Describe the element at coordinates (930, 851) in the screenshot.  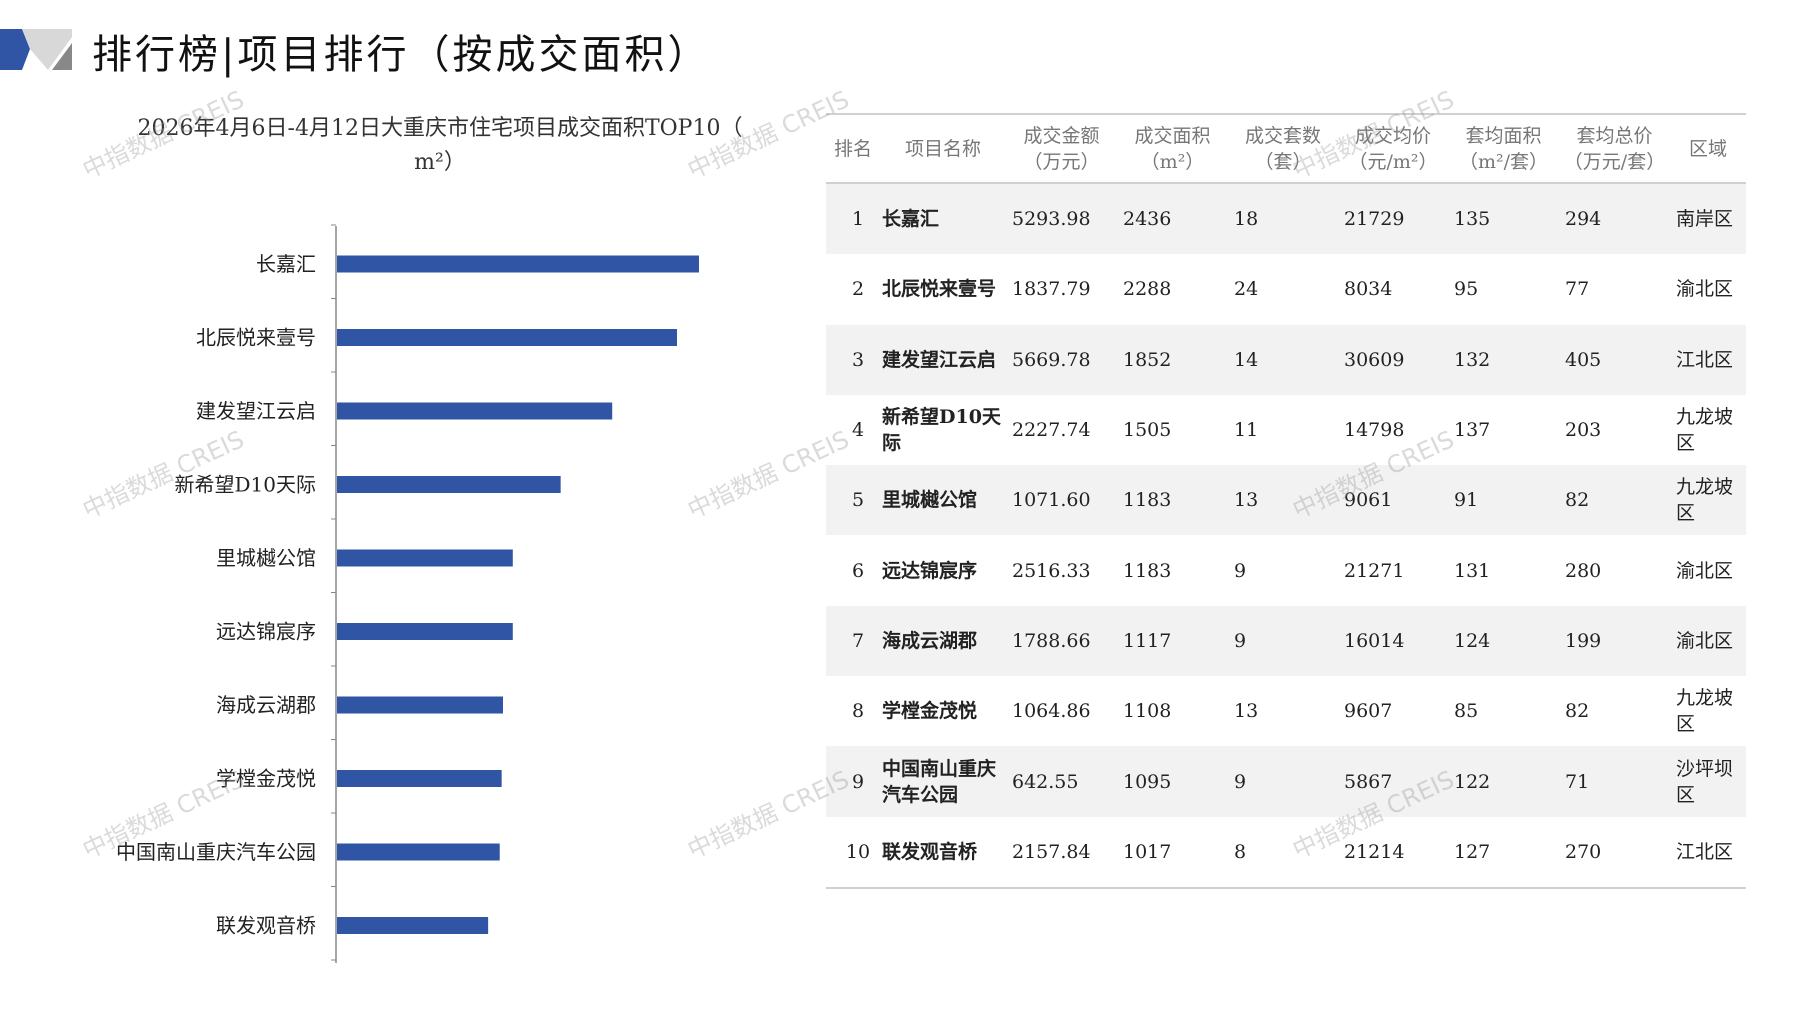
I see `table-cell: 联发观音桥` at that location.